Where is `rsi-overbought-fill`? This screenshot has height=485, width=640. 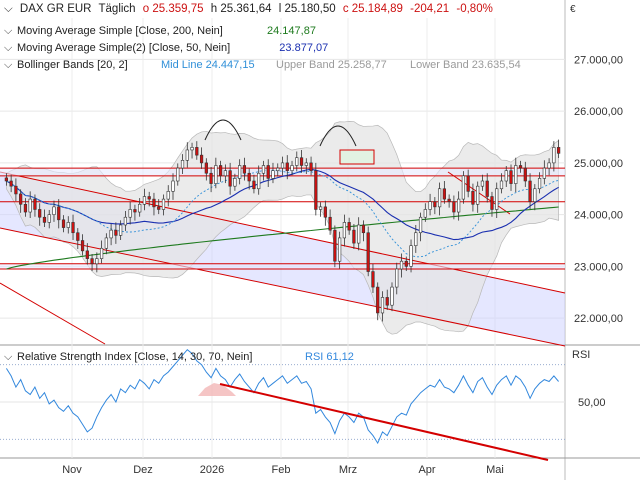 rsi-overbought-fill is located at coordinates (217, 389).